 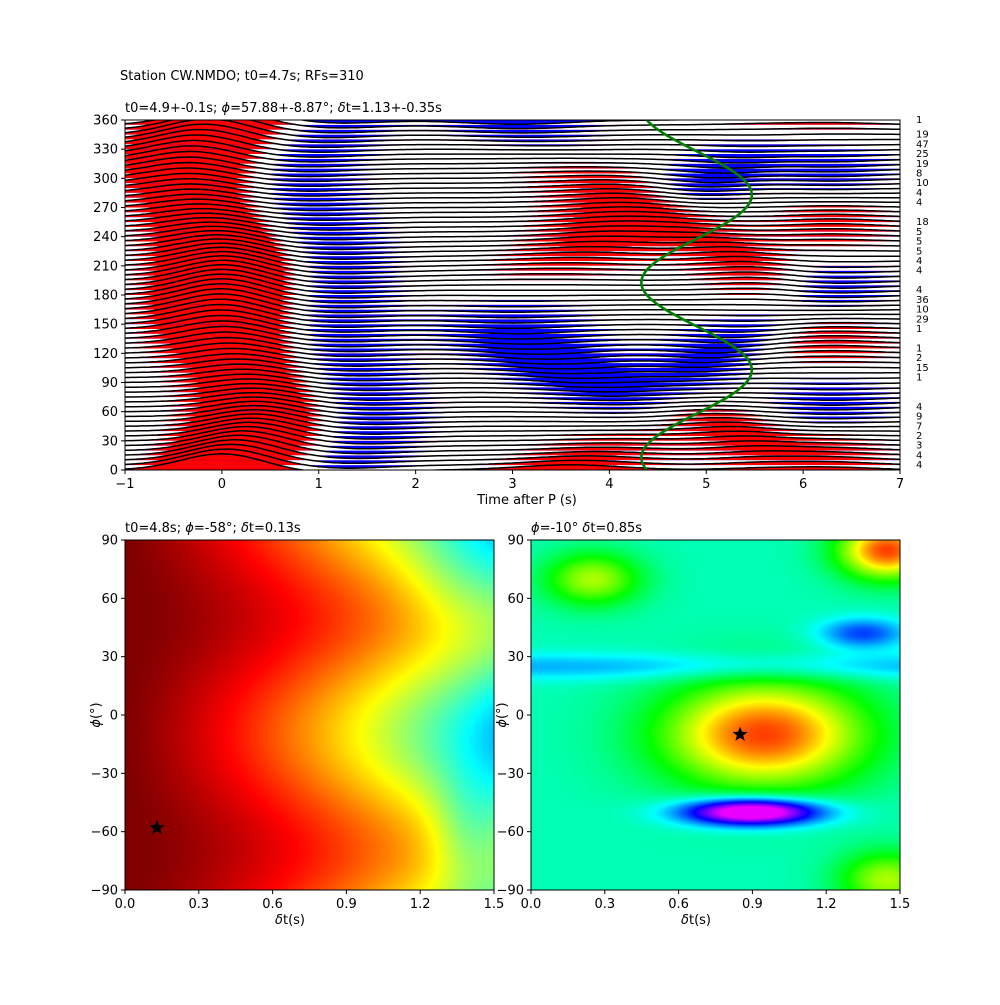 What do you see at coordinates (922, 368) in the screenshot?
I see `bin-count: 15` at bounding box center [922, 368].